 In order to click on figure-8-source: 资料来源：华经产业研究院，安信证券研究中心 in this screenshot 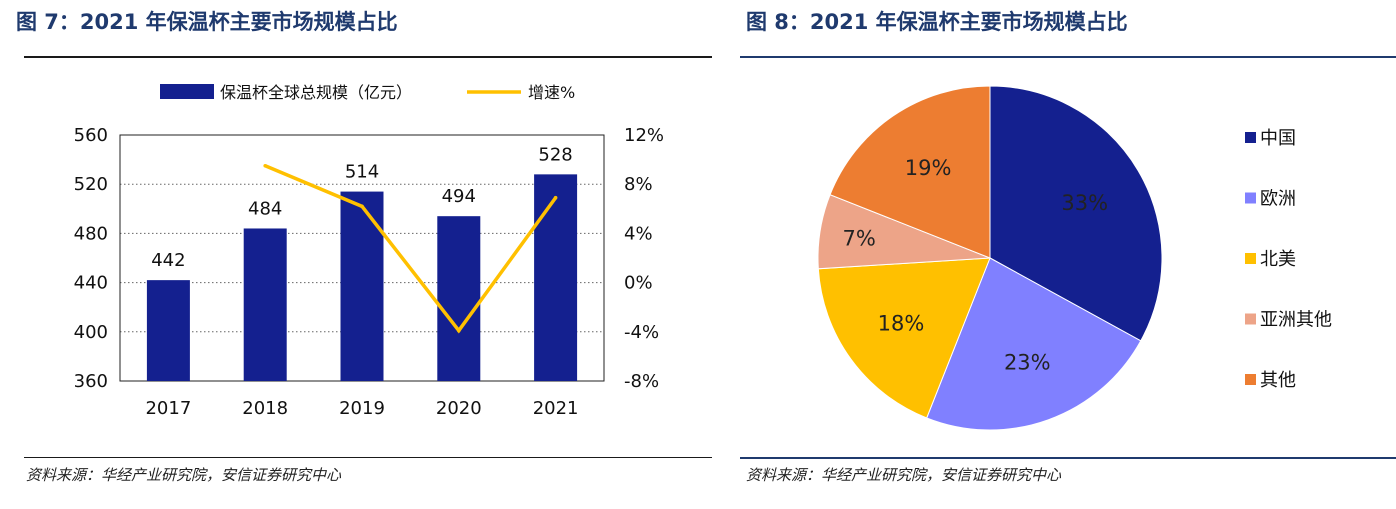, I will do `click(904, 475)`.